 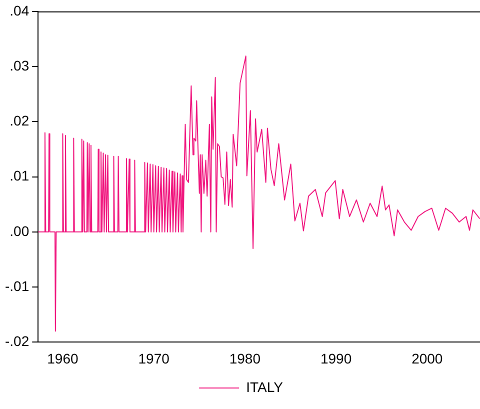 I want to click on legend-label: ITALY, so click(x=265, y=386).